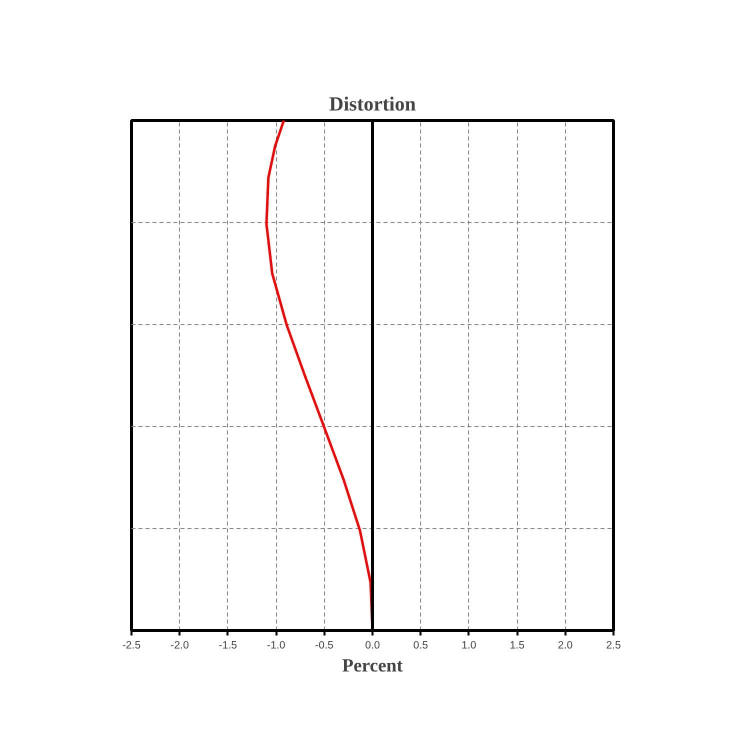  What do you see at coordinates (565, 646) in the screenshot?
I see `x-tick-label: 2.0` at bounding box center [565, 646].